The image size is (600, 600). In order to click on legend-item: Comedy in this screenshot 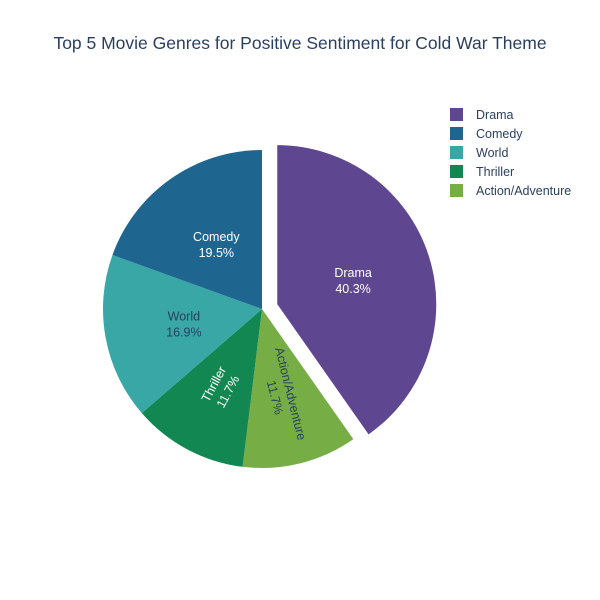, I will do `click(510, 133)`.